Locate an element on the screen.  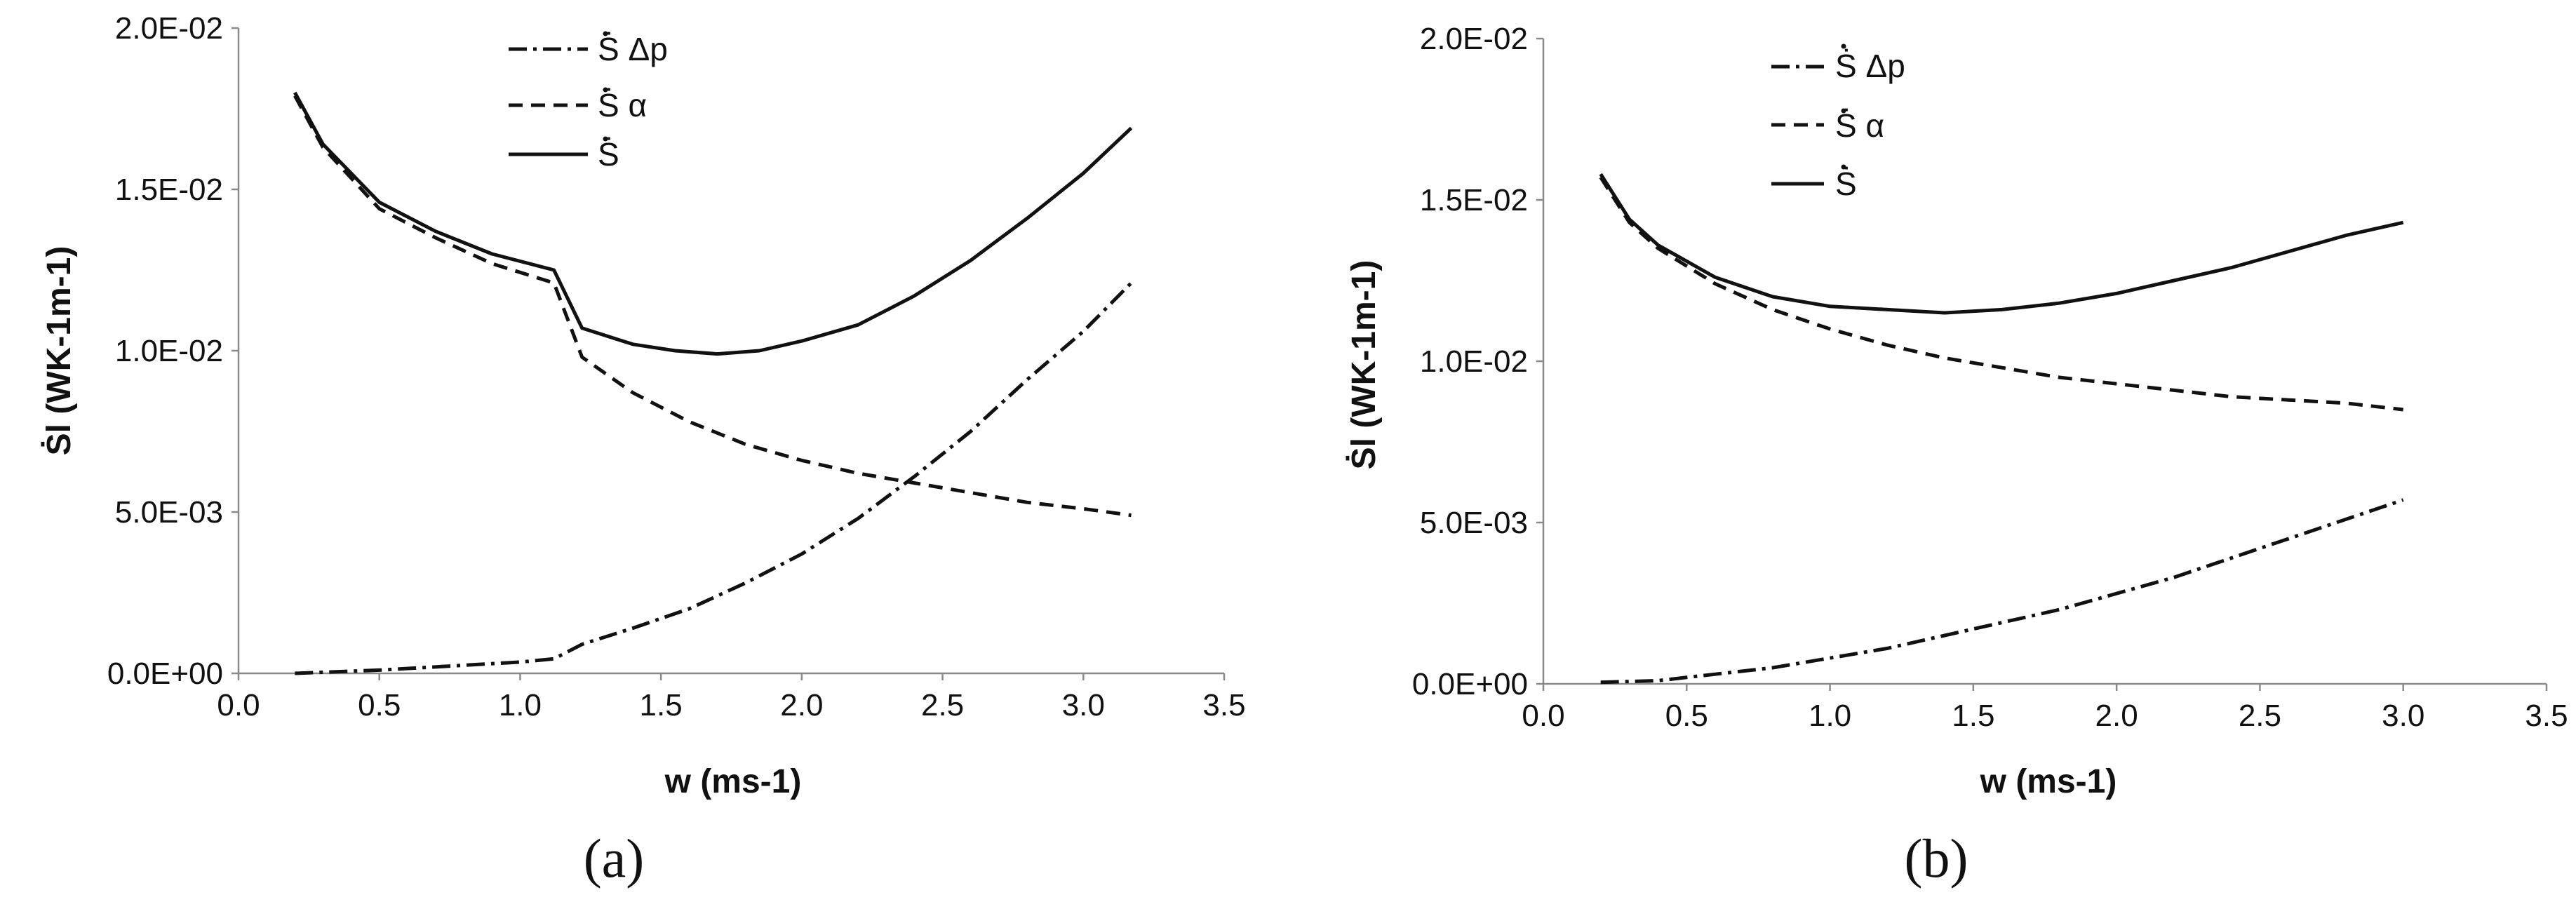
chart-a-y-tick-label: 5.0E-03 is located at coordinates (169, 512).